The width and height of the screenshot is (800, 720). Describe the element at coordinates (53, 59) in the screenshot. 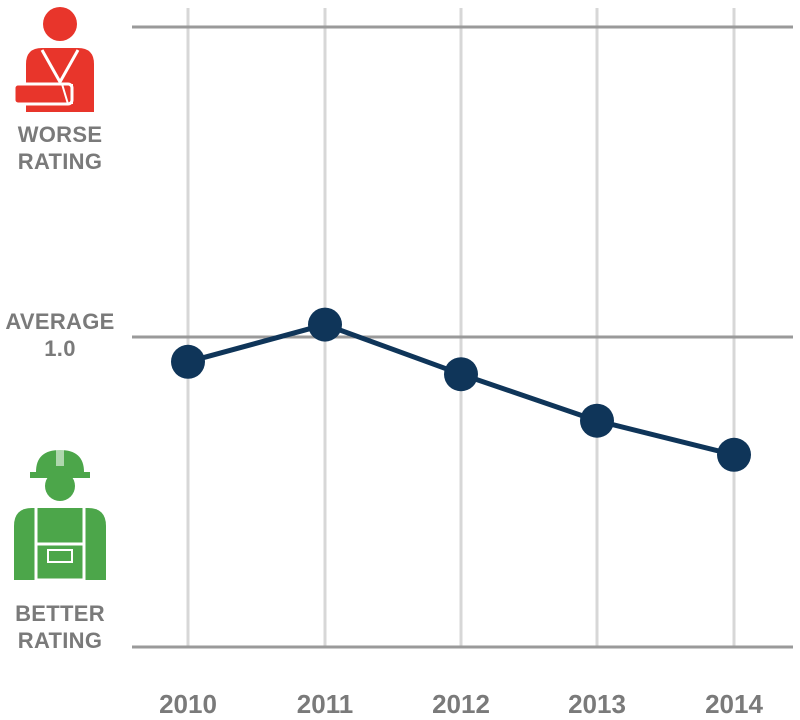

I see `injured-worker-arm-sling-icon` at that location.